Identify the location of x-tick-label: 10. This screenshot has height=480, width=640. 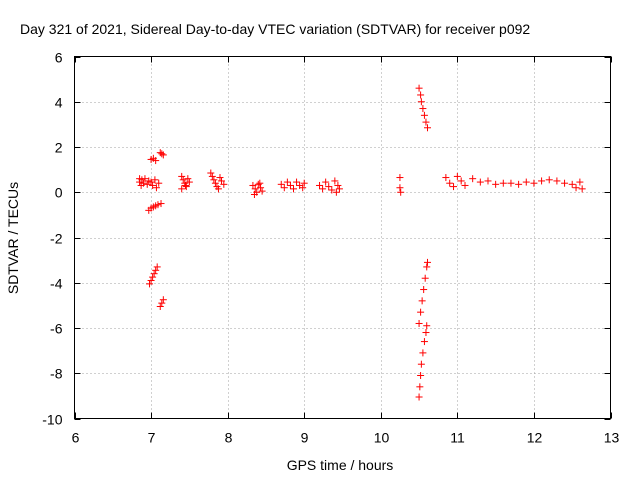
(382, 438).